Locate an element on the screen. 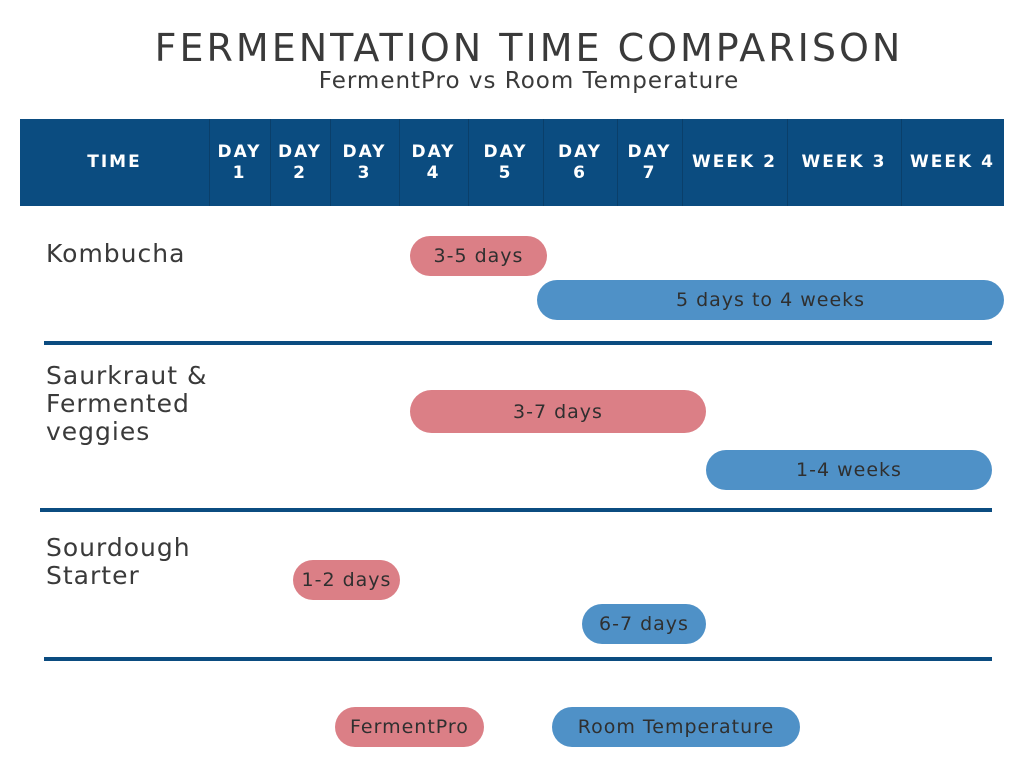 The image size is (1024, 768). chart-subtitle: FermentPro vs Room Temperature is located at coordinates (529, 81).